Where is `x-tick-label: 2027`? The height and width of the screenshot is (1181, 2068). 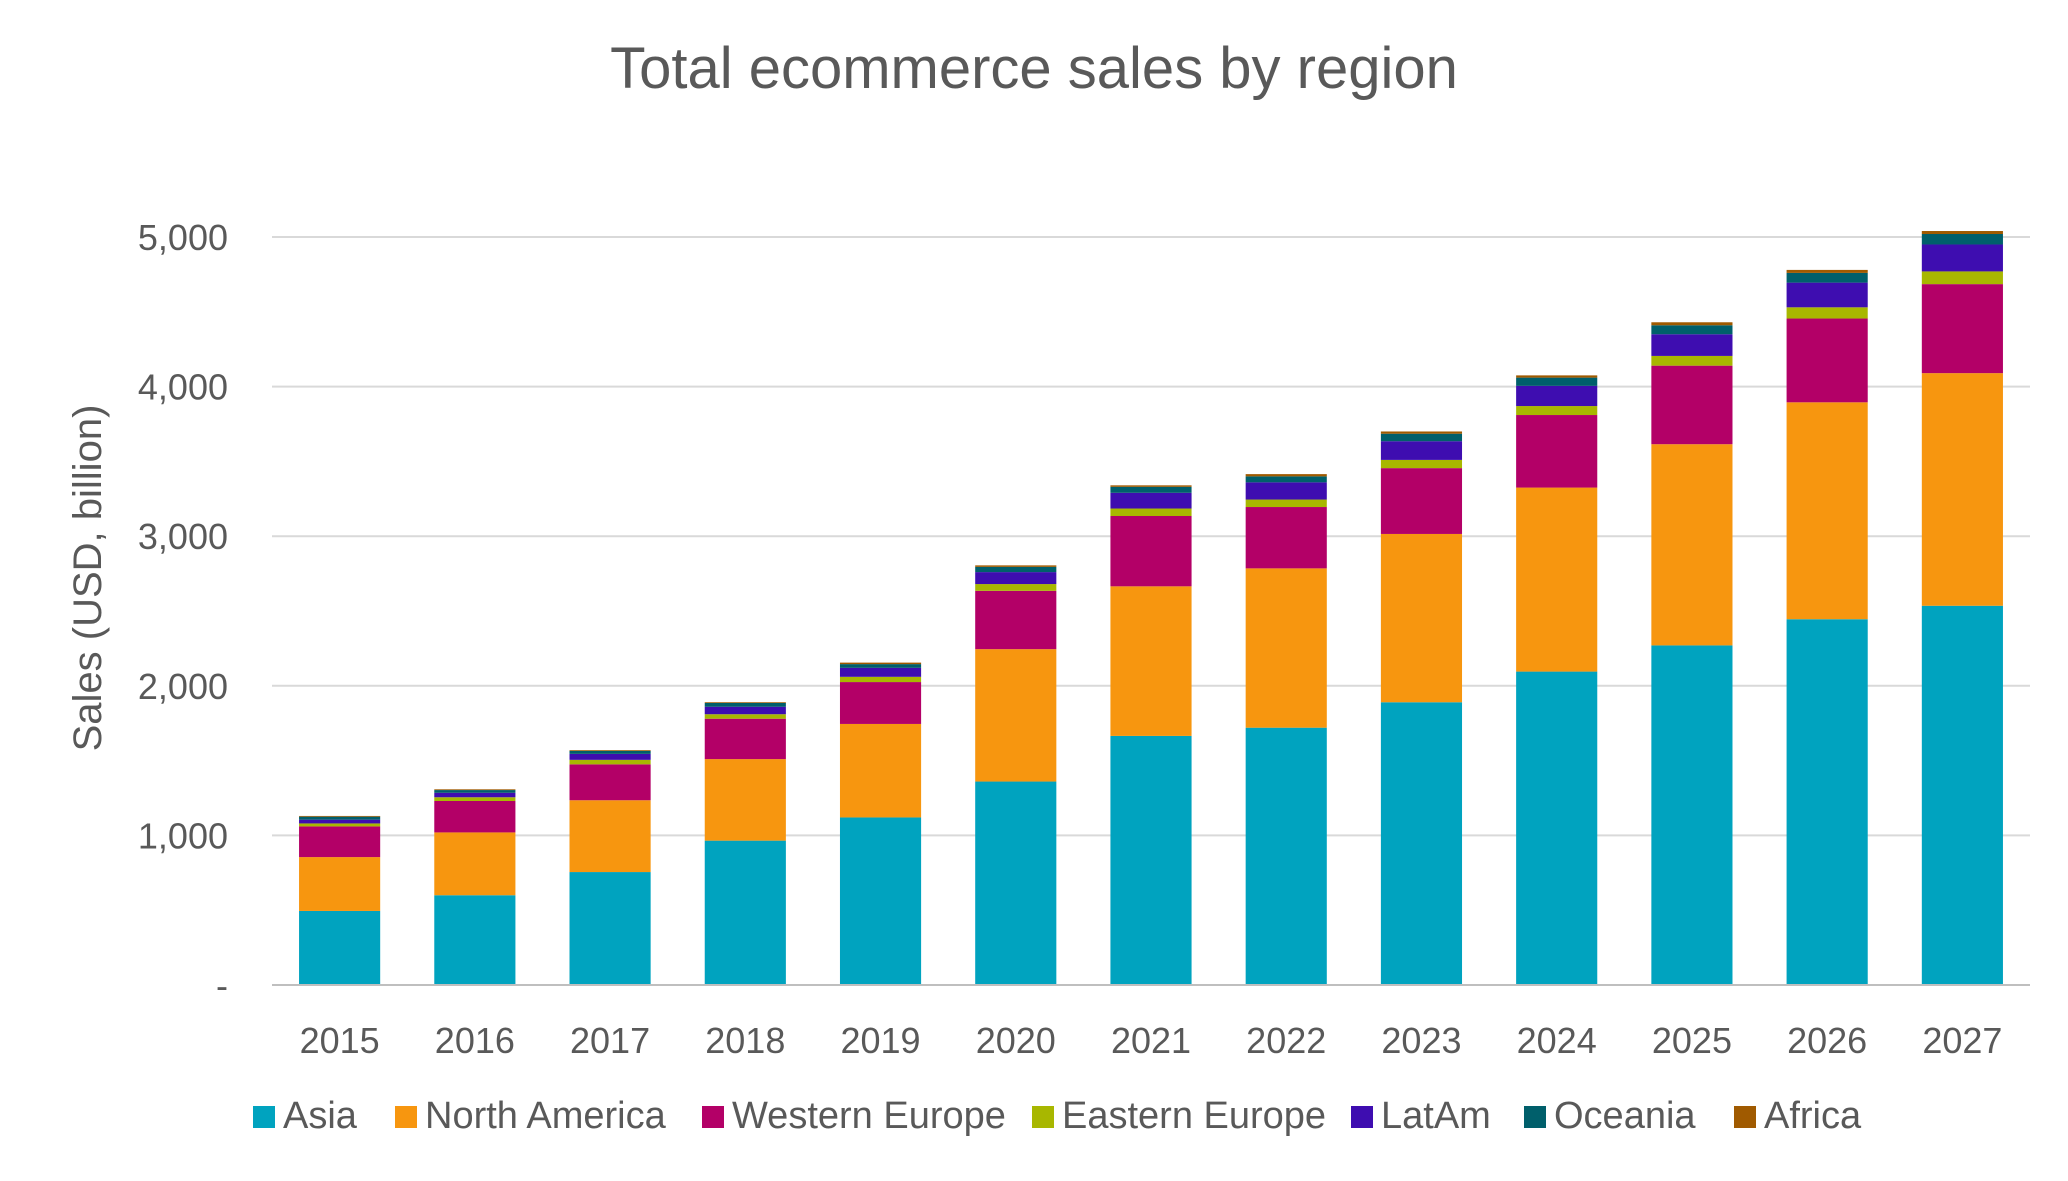 x-tick-label: 2027 is located at coordinates (1962, 1040).